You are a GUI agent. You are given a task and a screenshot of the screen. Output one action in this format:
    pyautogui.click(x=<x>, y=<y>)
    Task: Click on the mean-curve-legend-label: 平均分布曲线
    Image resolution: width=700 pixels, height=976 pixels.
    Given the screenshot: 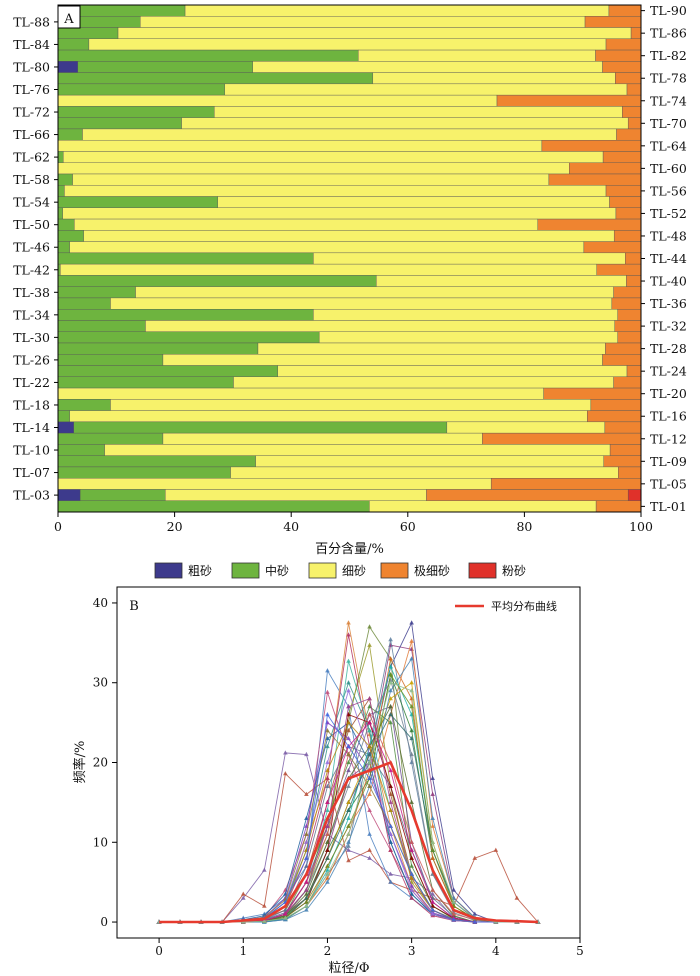 What is the action you would take?
    pyautogui.click(x=524, y=606)
    